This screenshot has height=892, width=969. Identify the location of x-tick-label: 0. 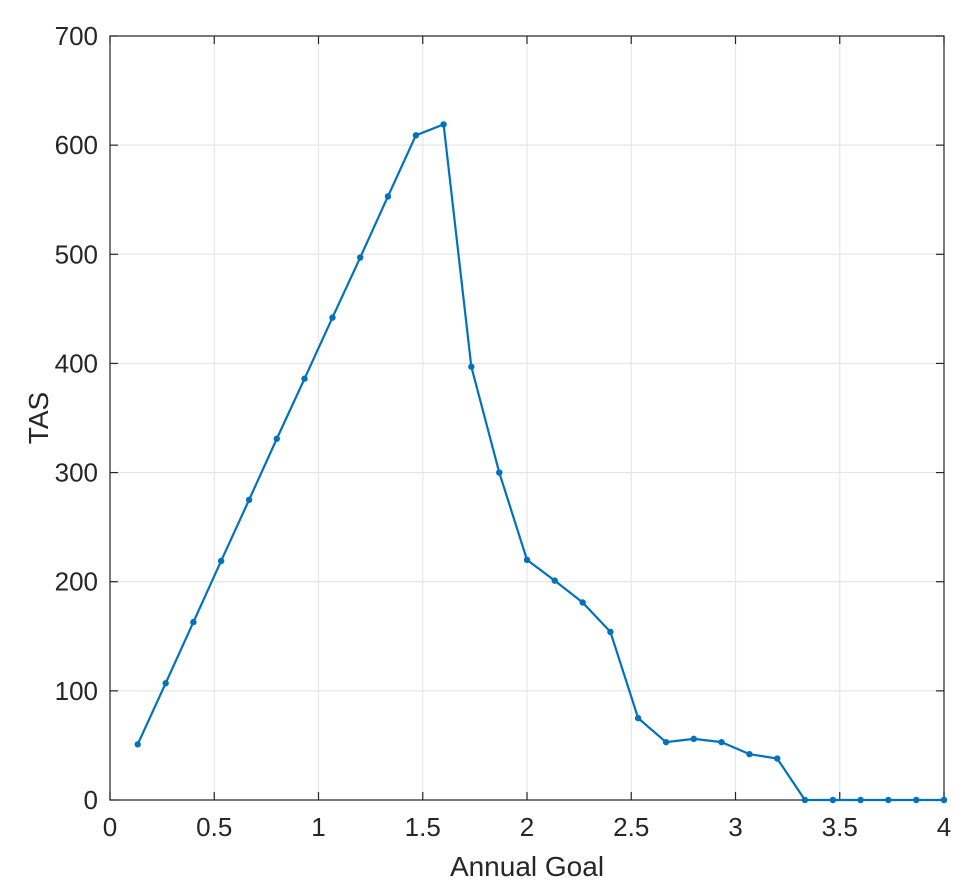
(110, 827).